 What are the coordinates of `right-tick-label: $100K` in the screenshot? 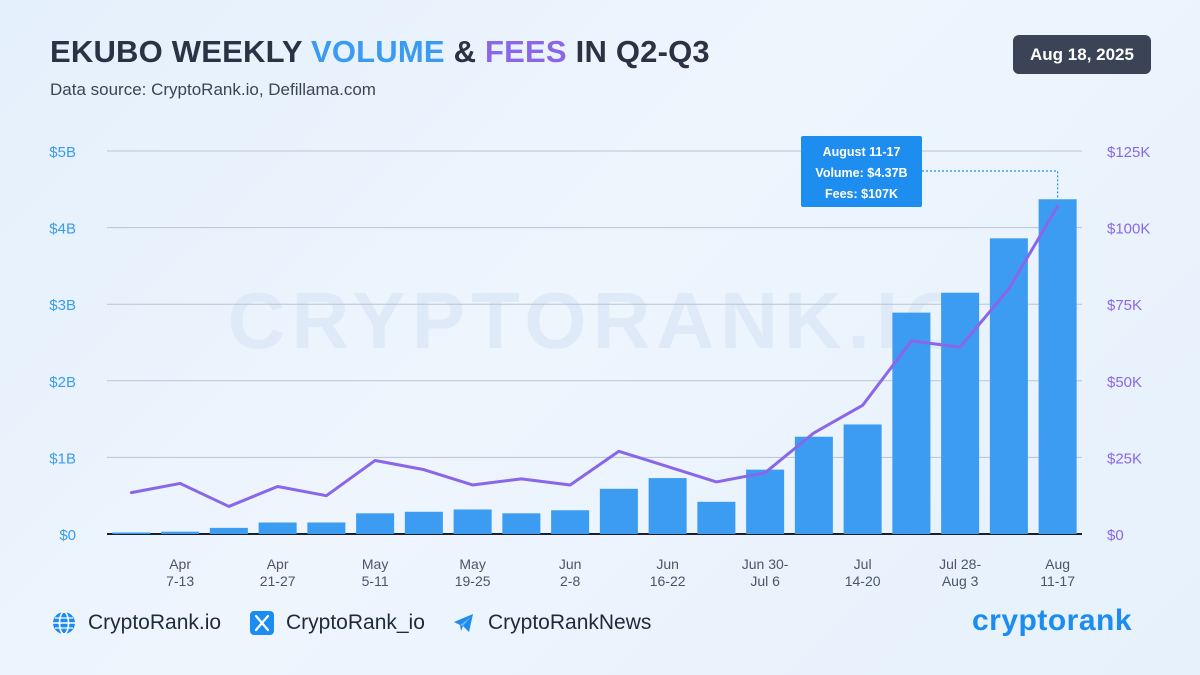 It's located at (1128, 229).